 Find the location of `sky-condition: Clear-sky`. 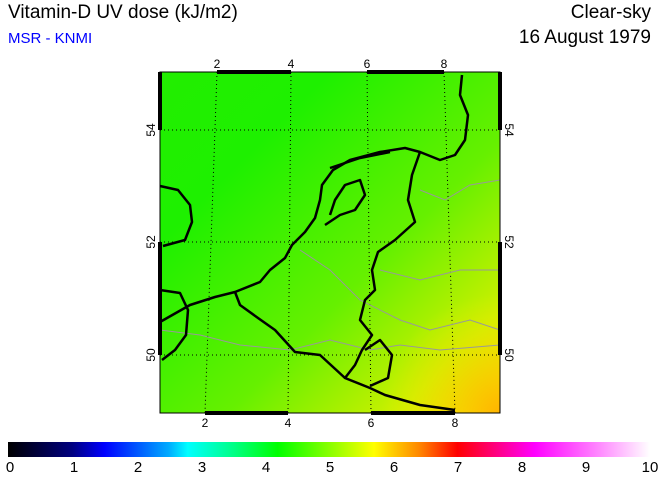

sky-condition: Clear-sky is located at coordinates (610, 12).